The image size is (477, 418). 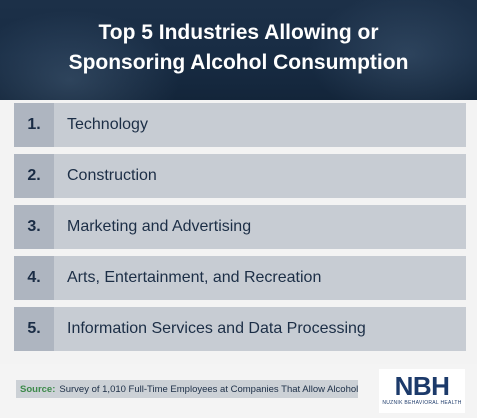 What do you see at coordinates (38, 389) in the screenshot?
I see `source-label: Source:` at bounding box center [38, 389].